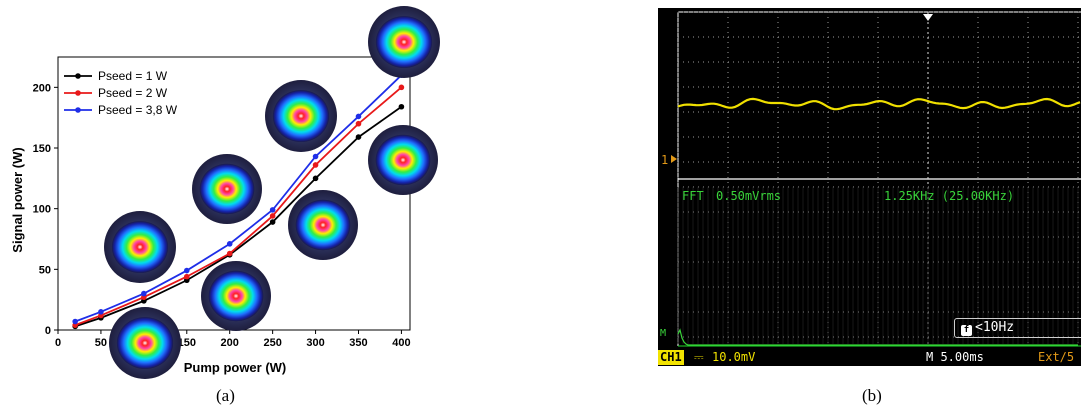 This screenshot has width=1081, height=408. Describe the element at coordinates (45, 270) in the screenshot. I see `y-tick-label: 50` at that location.